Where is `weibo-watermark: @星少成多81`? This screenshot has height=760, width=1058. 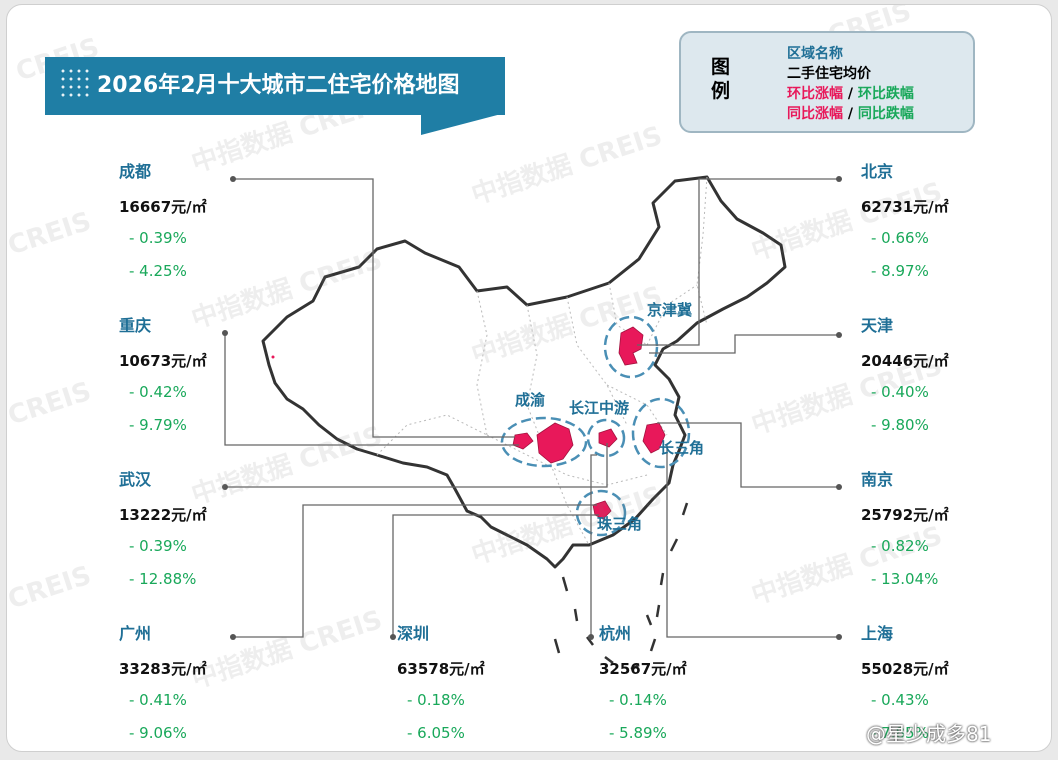 weibo-watermark: @星少成多81 is located at coordinates (929, 734).